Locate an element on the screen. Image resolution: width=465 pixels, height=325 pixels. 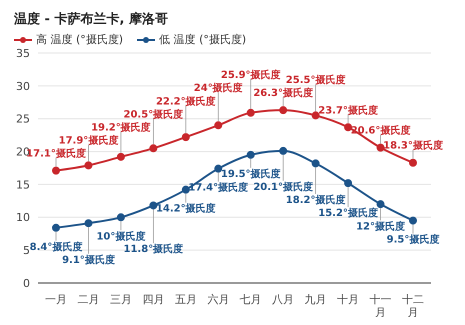
y-tick-label: 10 is located at coordinates (23, 217).